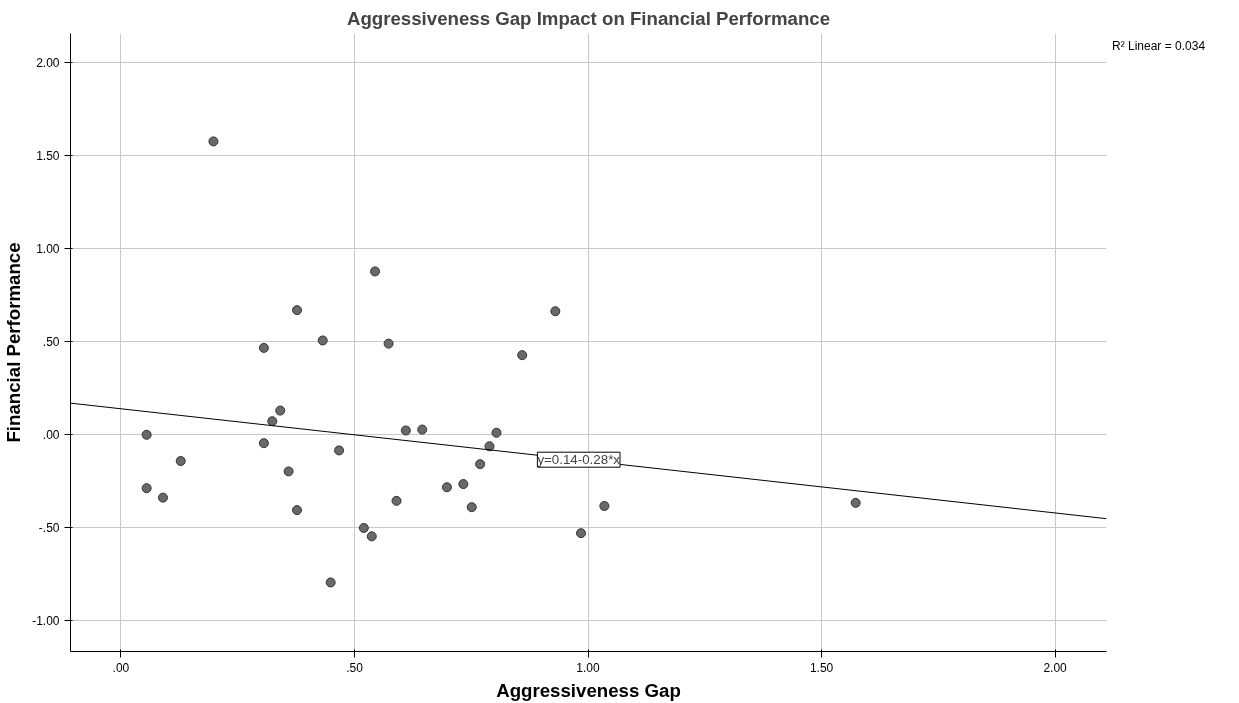 The height and width of the screenshot is (703, 1239). I want to click on x-tick-label: 1.50, so click(821, 667).